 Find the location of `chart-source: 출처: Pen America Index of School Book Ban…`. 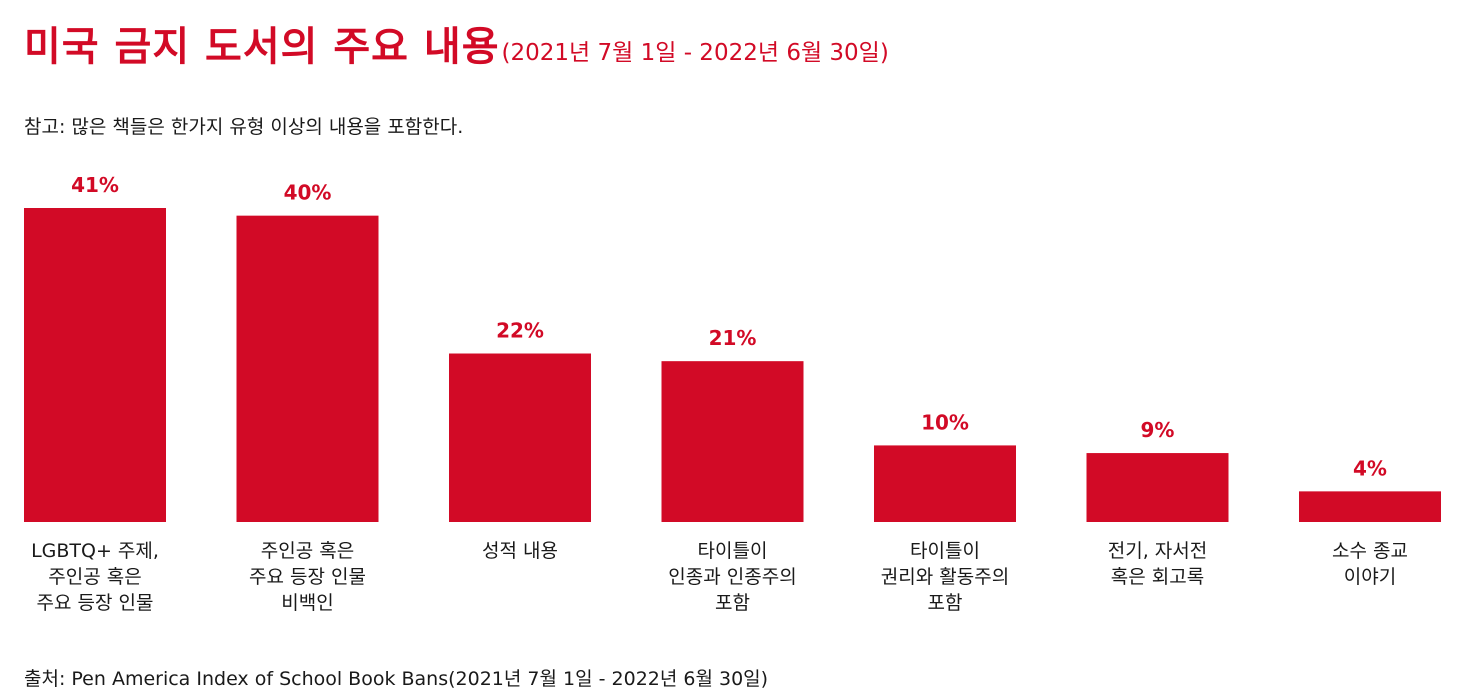

chart-source: 출처: Pen America Index of School Book Ban… is located at coordinates (396, 679).